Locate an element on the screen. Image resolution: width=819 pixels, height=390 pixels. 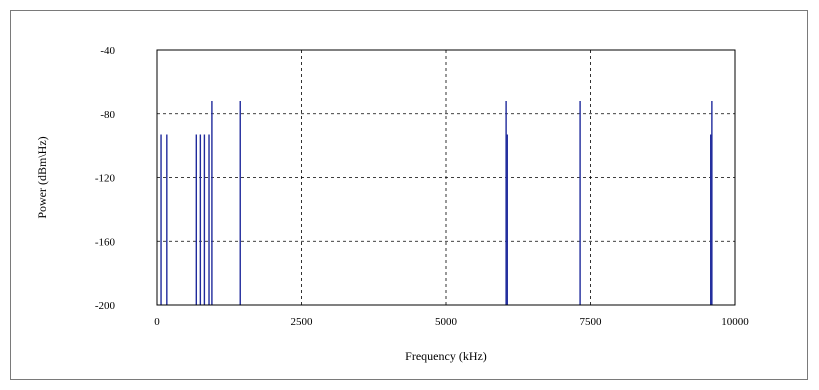
x-axis-title: Frequency (kHz) is located at coordinates (446, 356).